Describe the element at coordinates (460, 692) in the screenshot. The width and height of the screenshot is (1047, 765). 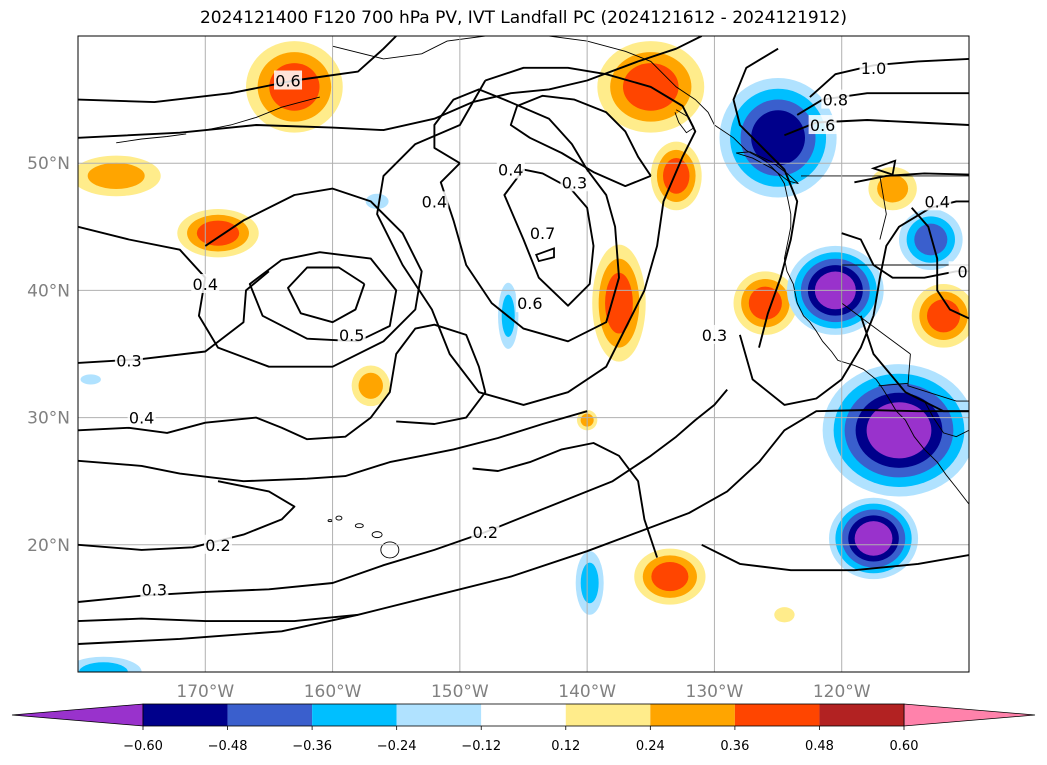
I see `x-tick-label: 150°W` at that location.